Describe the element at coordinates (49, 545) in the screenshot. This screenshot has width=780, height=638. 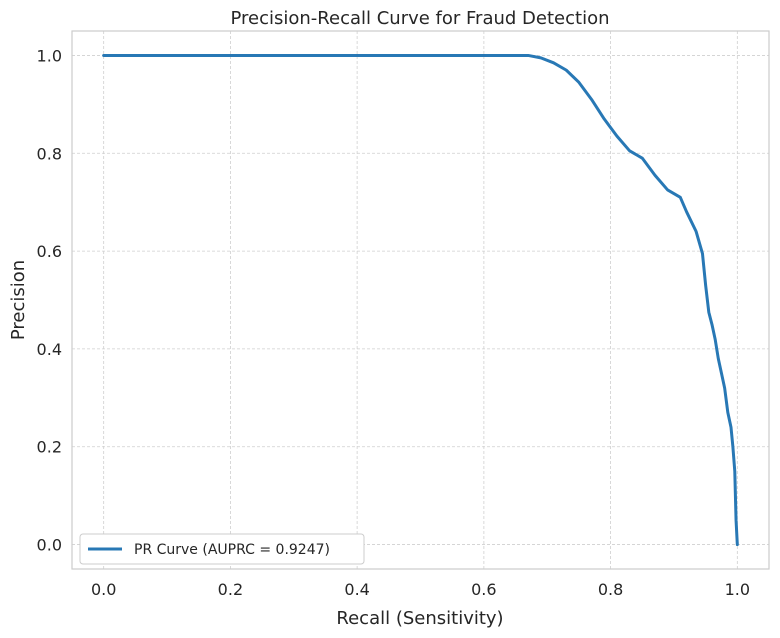
I see `y-tick-label: 0.0` at that location.